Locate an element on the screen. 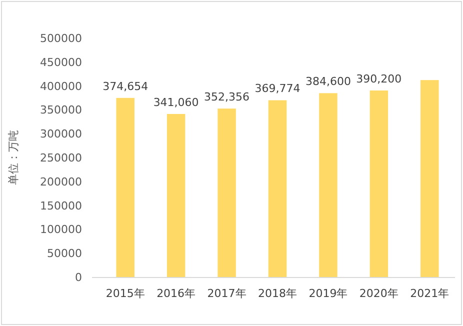 Image resolution: width=463 pixels, height=326 pixels. data-label: 369,774 is located at coordinates (277, 89).